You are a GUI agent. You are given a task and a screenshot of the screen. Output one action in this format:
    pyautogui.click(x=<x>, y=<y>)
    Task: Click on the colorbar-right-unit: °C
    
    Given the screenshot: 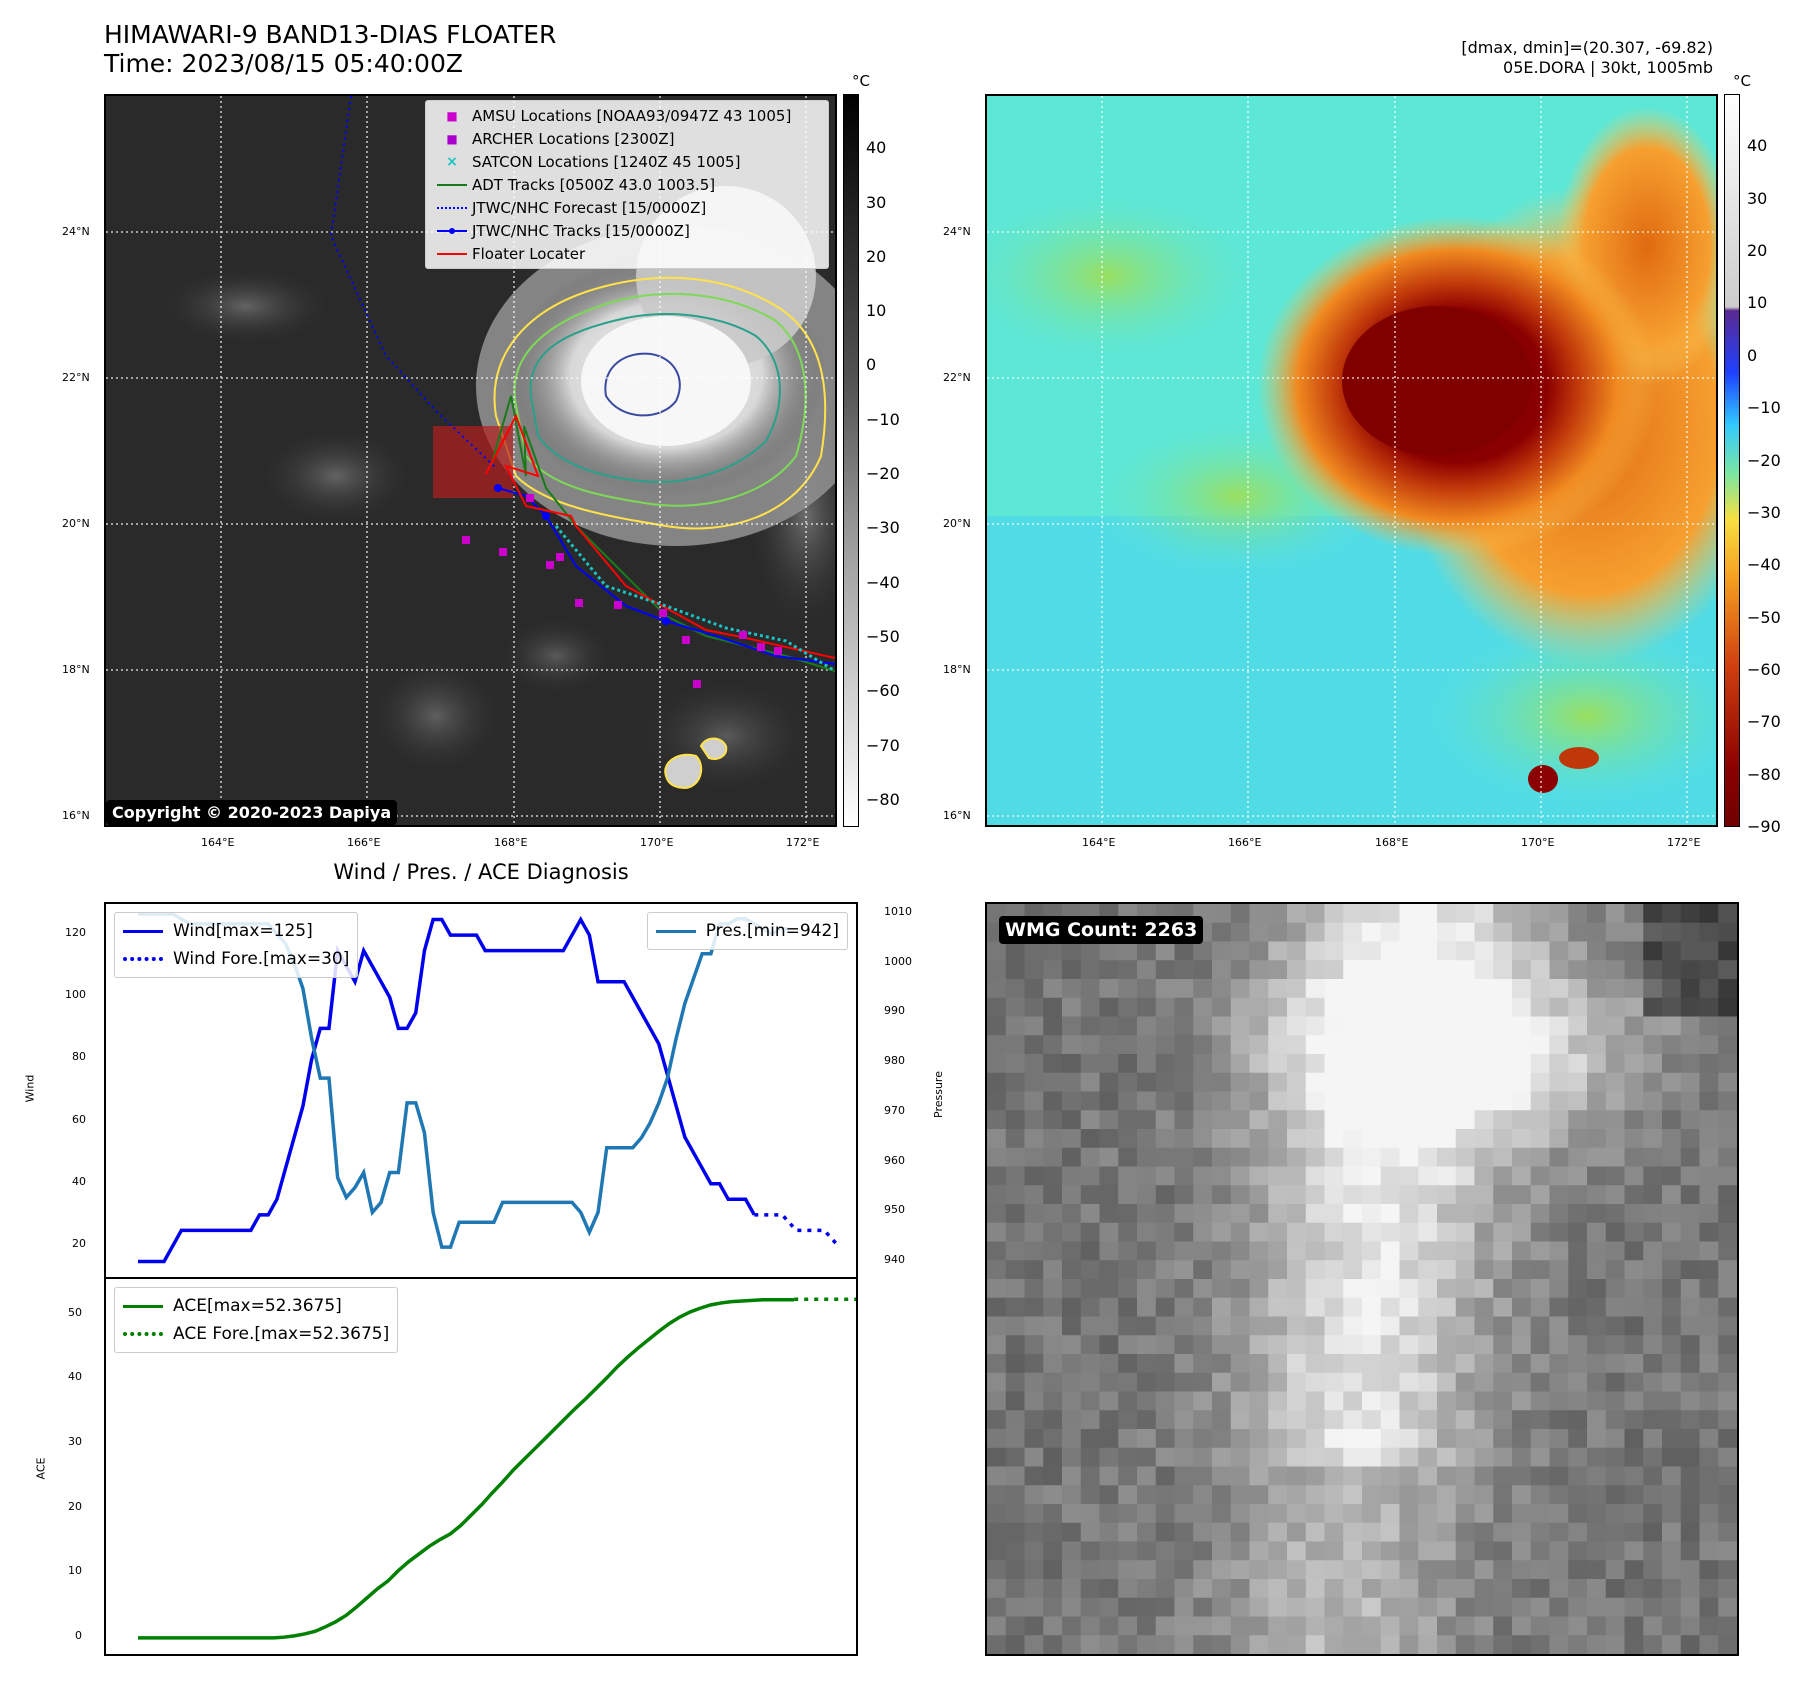 What is the action you would take?
    pyautogui.click(x=1742, y=81)
    